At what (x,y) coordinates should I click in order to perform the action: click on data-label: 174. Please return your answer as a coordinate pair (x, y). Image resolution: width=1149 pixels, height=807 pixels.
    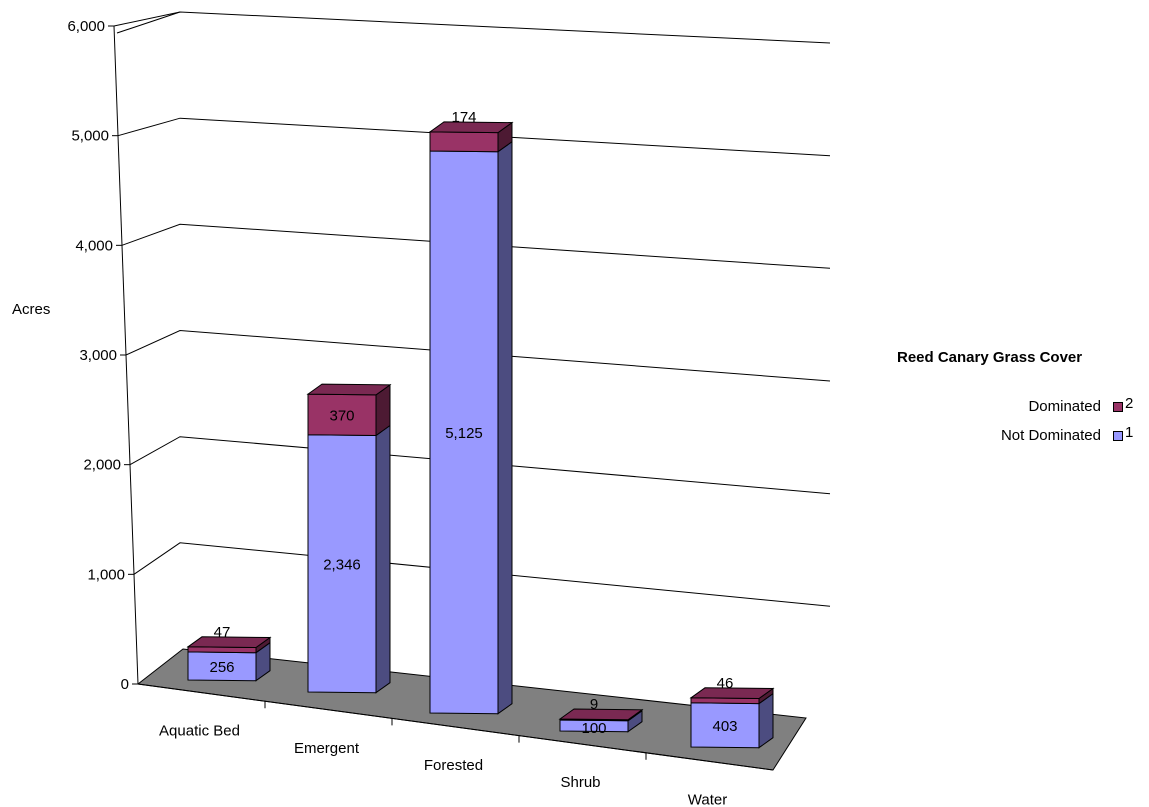
    Looking at the image, I should click on (463, 117).